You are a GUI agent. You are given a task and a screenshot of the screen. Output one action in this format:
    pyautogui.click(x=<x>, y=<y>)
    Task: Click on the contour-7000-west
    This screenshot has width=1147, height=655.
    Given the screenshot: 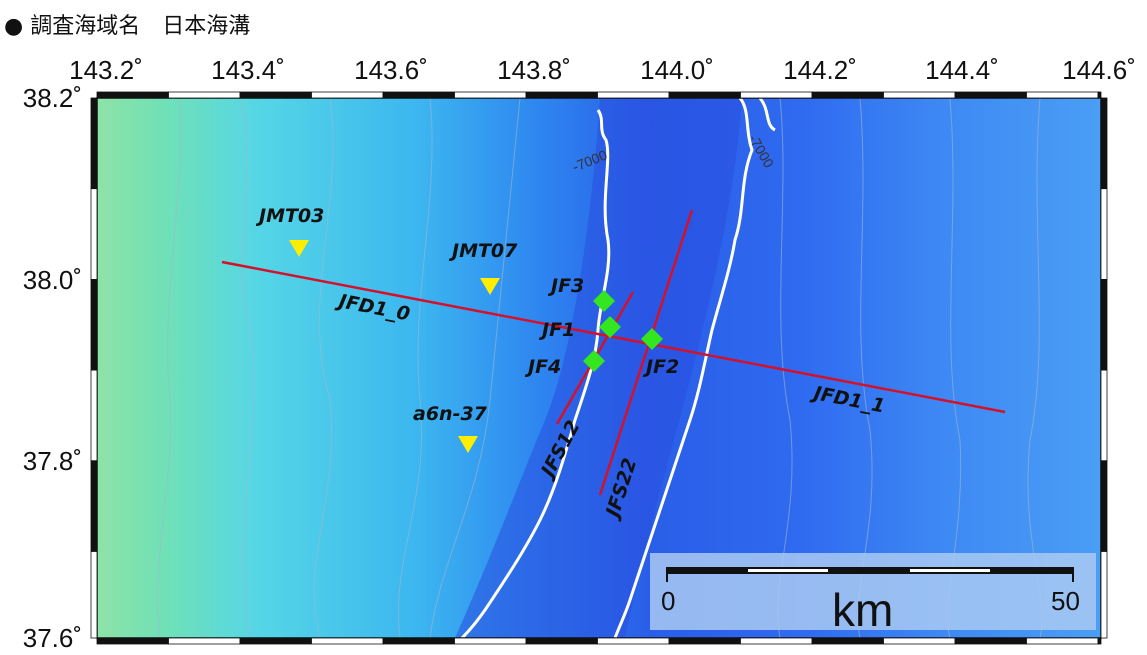 What is the action you would take?
    pyautogui.click(x=535, y=373)
    